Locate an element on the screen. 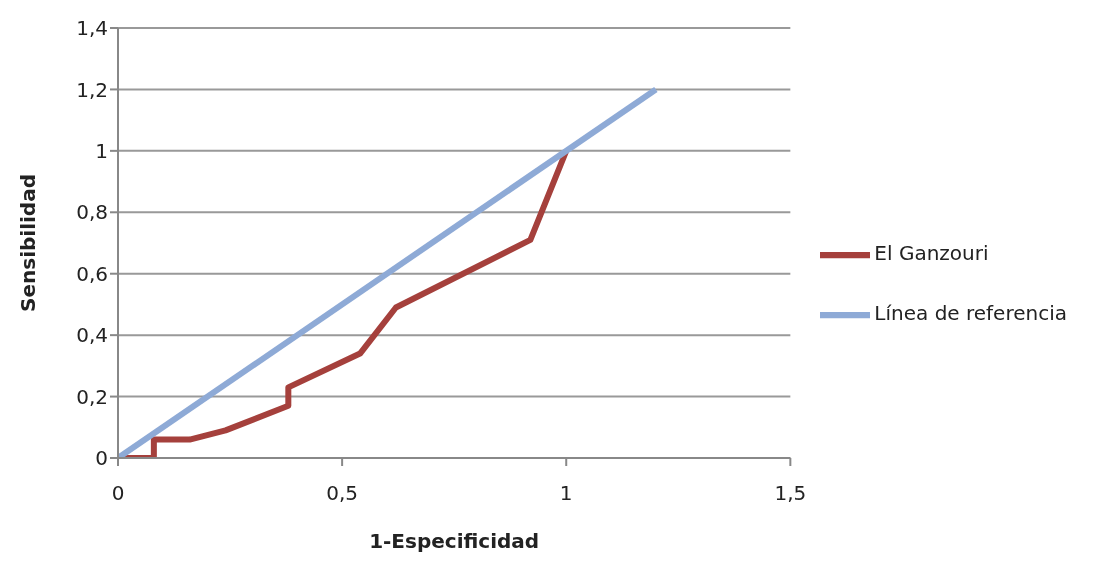 This screenshot has height=566, width=1095. y-tick-label: 0,2 is located at coordinates (92, 396).